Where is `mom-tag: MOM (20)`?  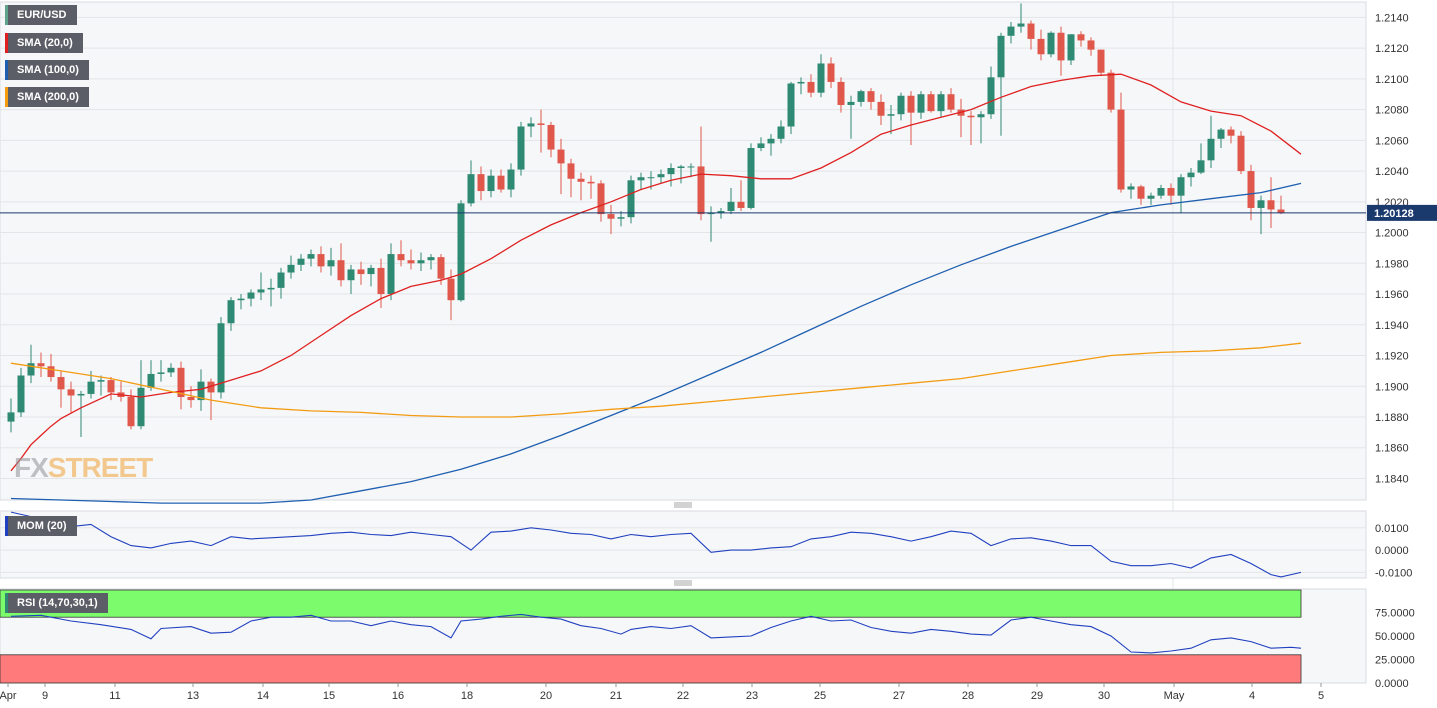
mom-tag: MOM (20) is located at coordinates (41, 526).